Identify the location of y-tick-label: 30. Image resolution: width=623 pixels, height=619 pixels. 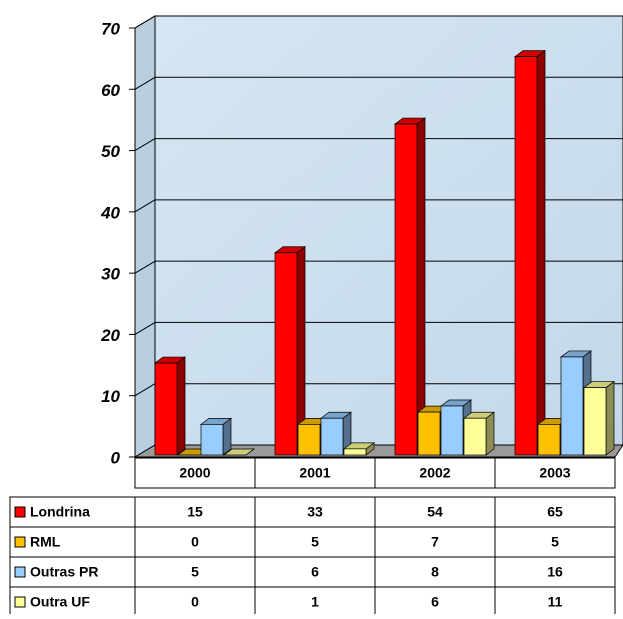
(110, 274).